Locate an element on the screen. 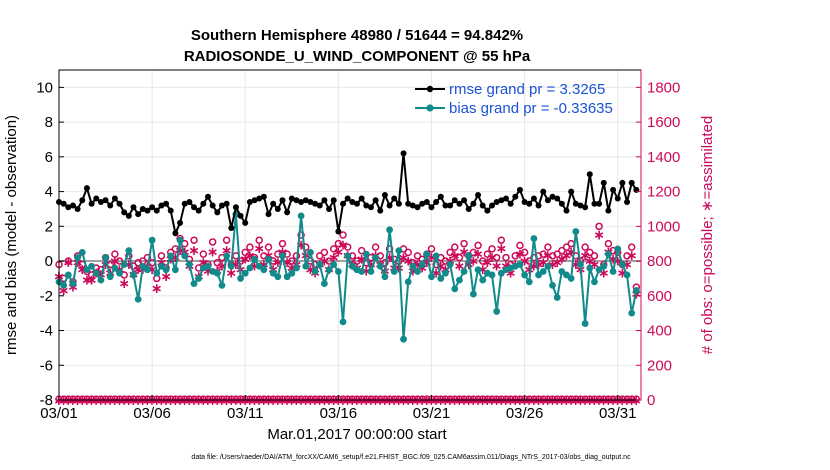 The image size is (830, 470). y-axis-label-right: # of obs: o=possible; ∗=assimilated is located at coordinates (707, 235).